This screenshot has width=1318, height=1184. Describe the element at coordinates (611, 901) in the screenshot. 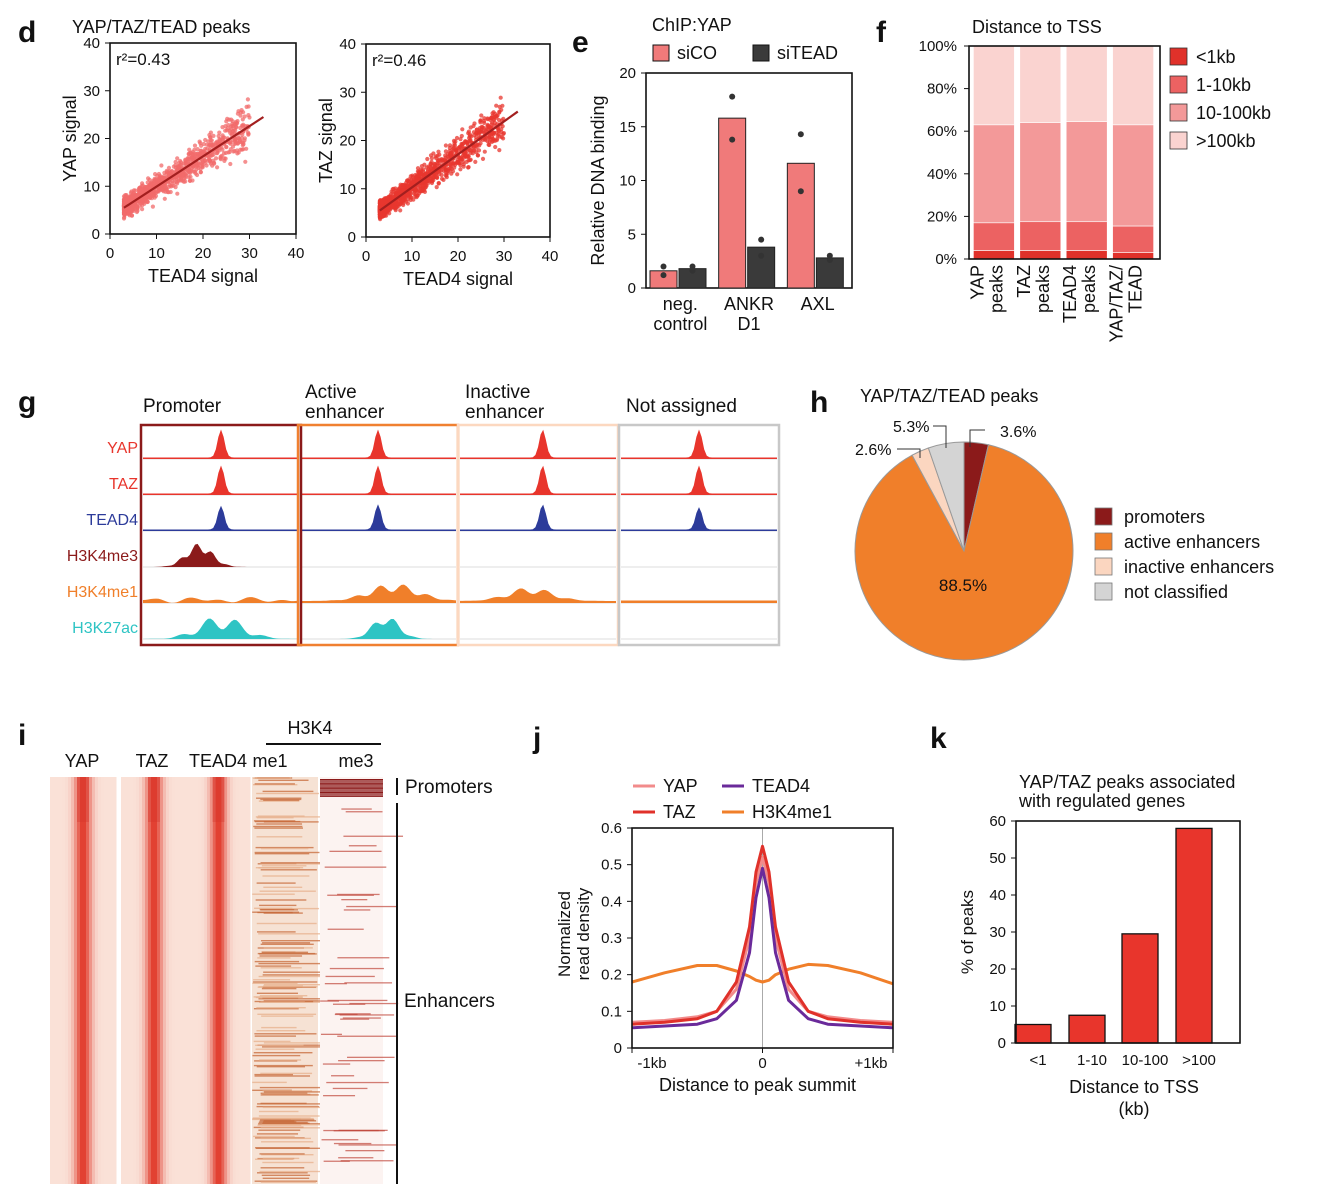

I see `y-tick-label: 0.4` at that location.